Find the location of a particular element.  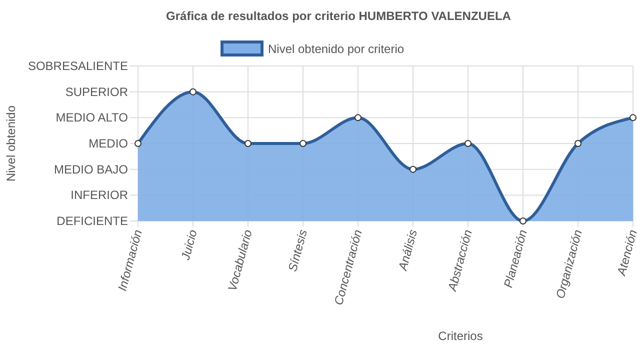

category-label: SOBRESALIENTE is located at coordinates (78, 66).